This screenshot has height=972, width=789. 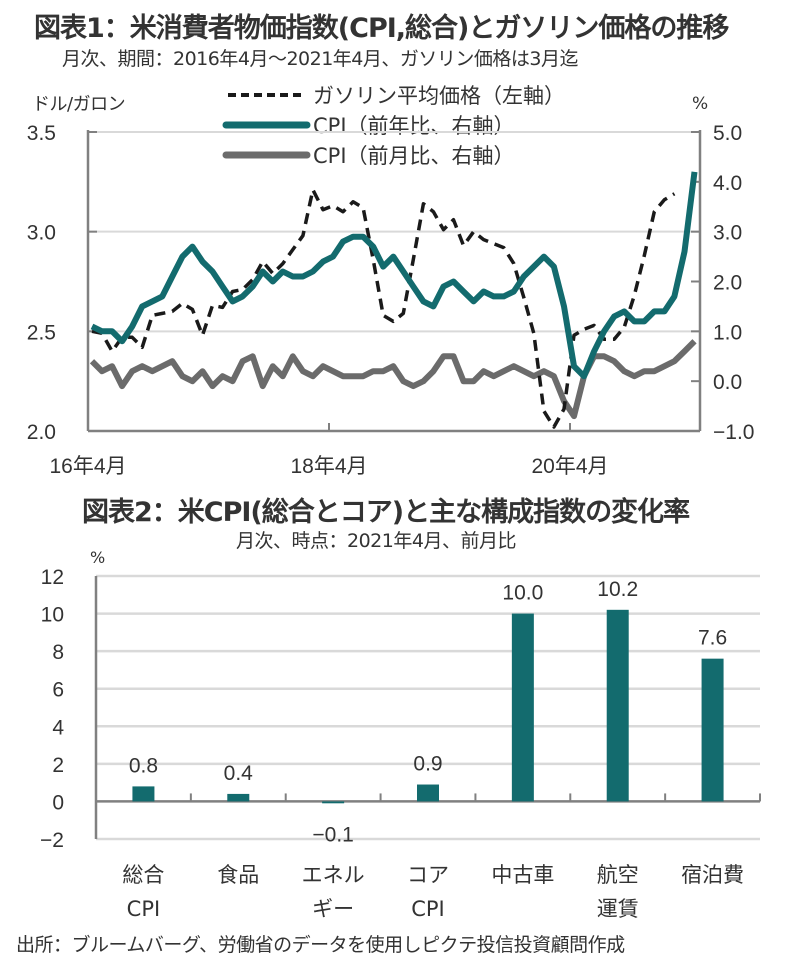 I want to click on x-axis-tick-label: 20年4月, so click(x=569, y=466).